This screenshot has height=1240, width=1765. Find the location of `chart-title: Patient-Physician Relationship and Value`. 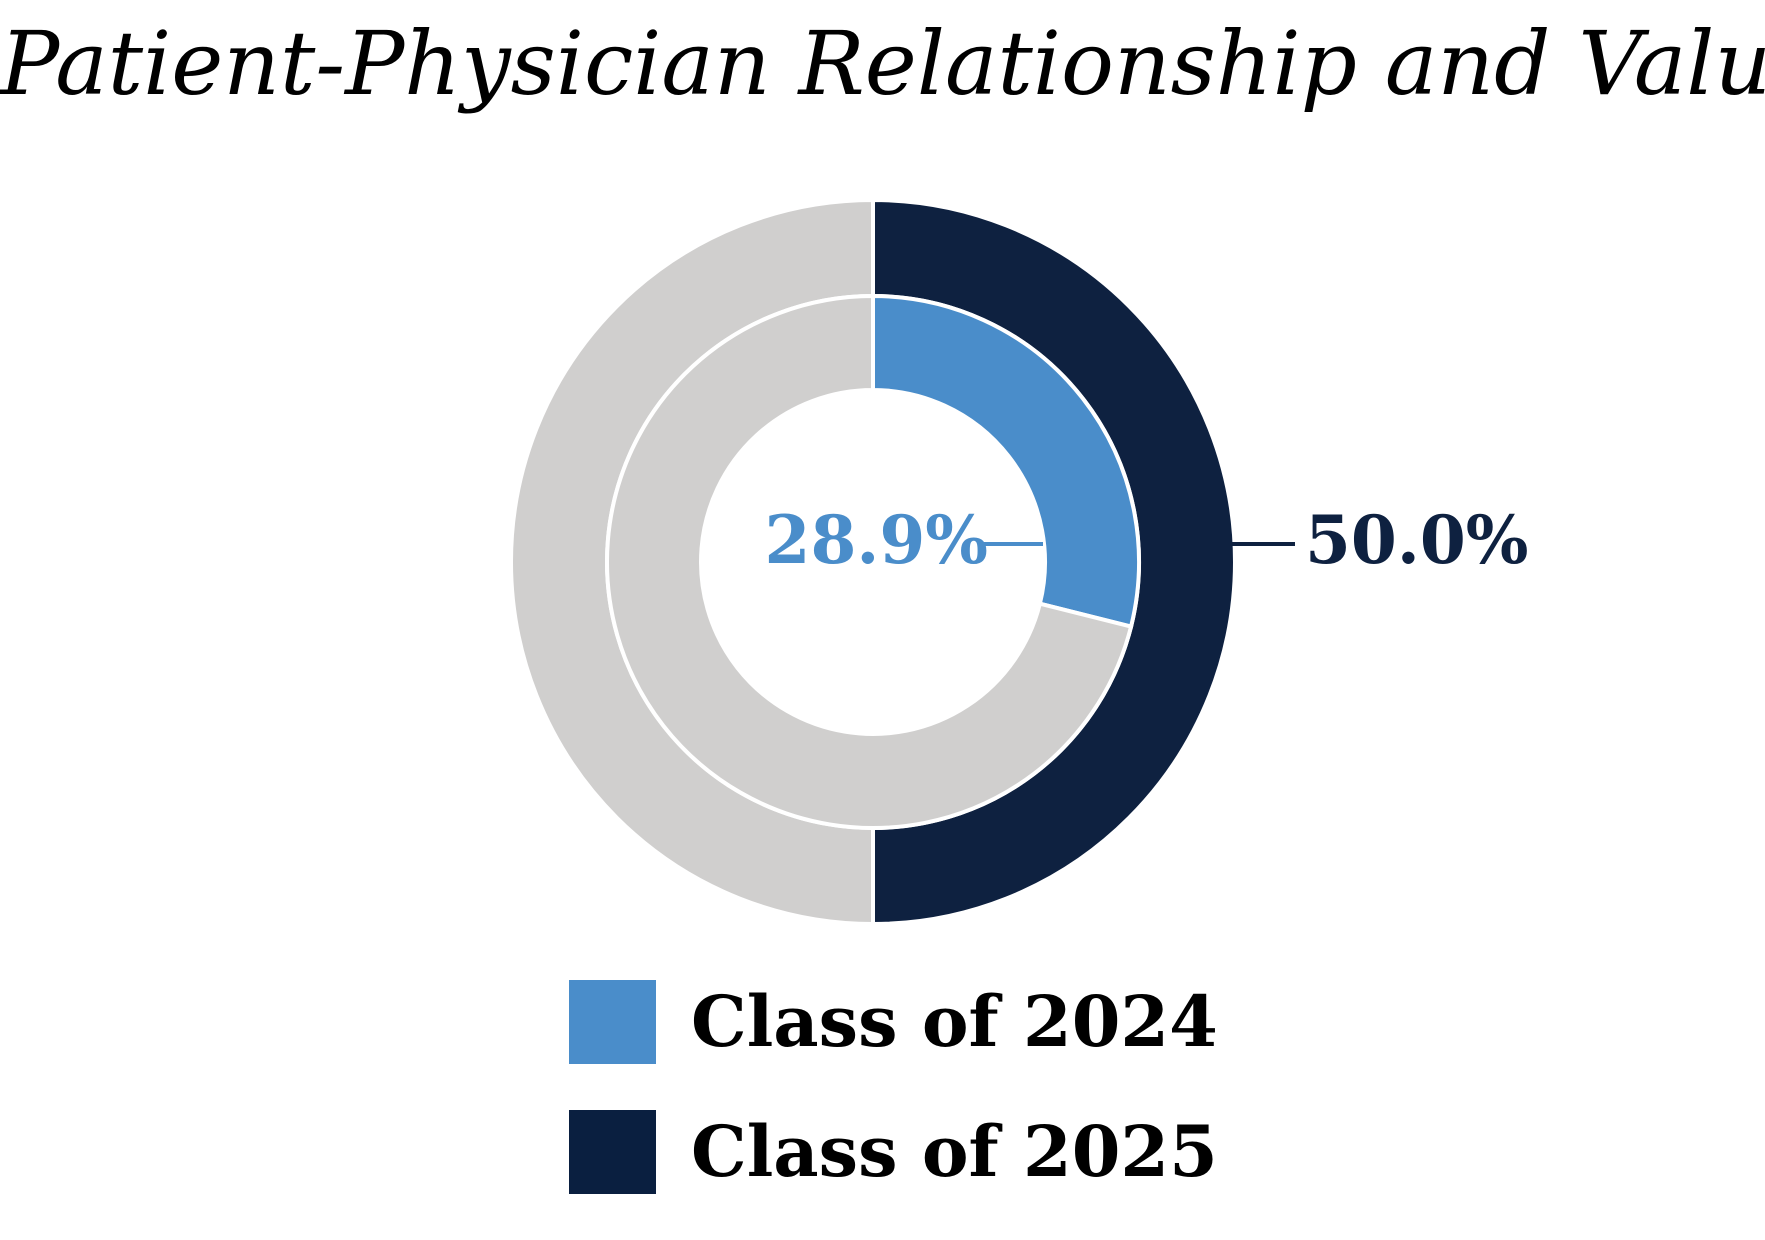

chart-title: Patient-Physician Relationship and Value is located at coordinates (882, 63).